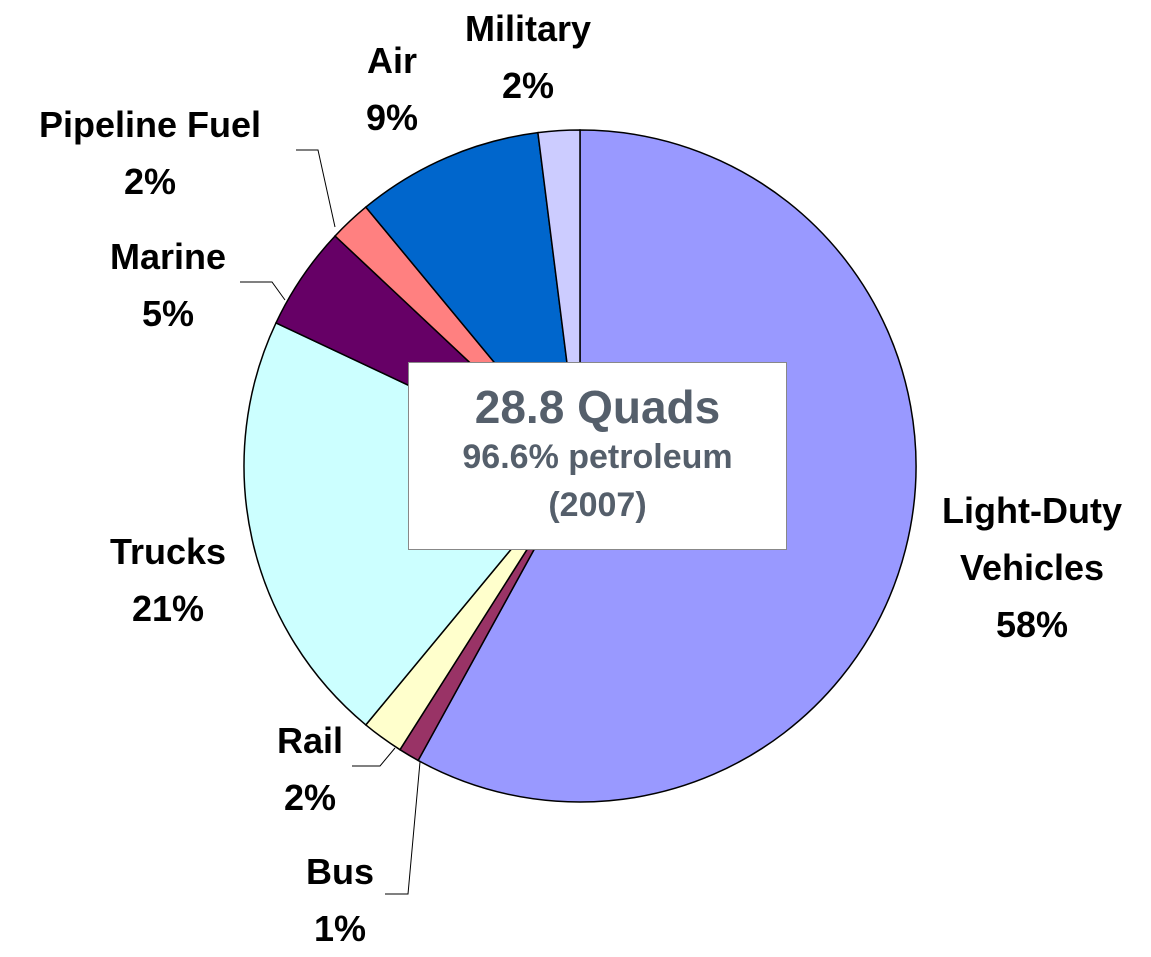 The image size is (1151, 957). What do you see at coordinates (168, 285) in the screenshot?
I see `slice-label: Marine 5%` at bounding box center [168, 285].